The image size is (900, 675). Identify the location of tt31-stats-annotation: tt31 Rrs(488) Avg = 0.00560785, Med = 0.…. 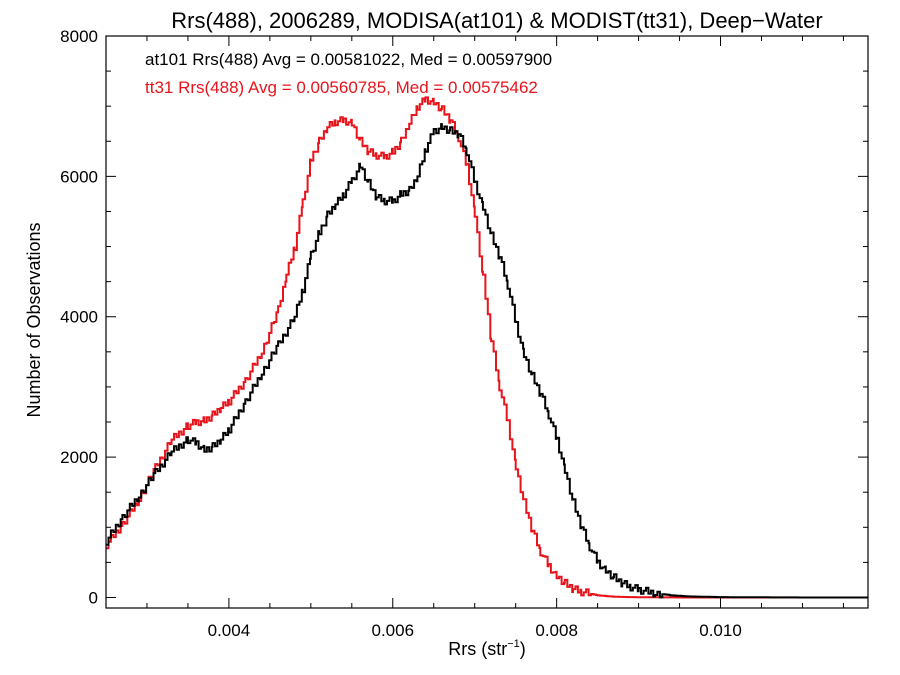
(341, 87).